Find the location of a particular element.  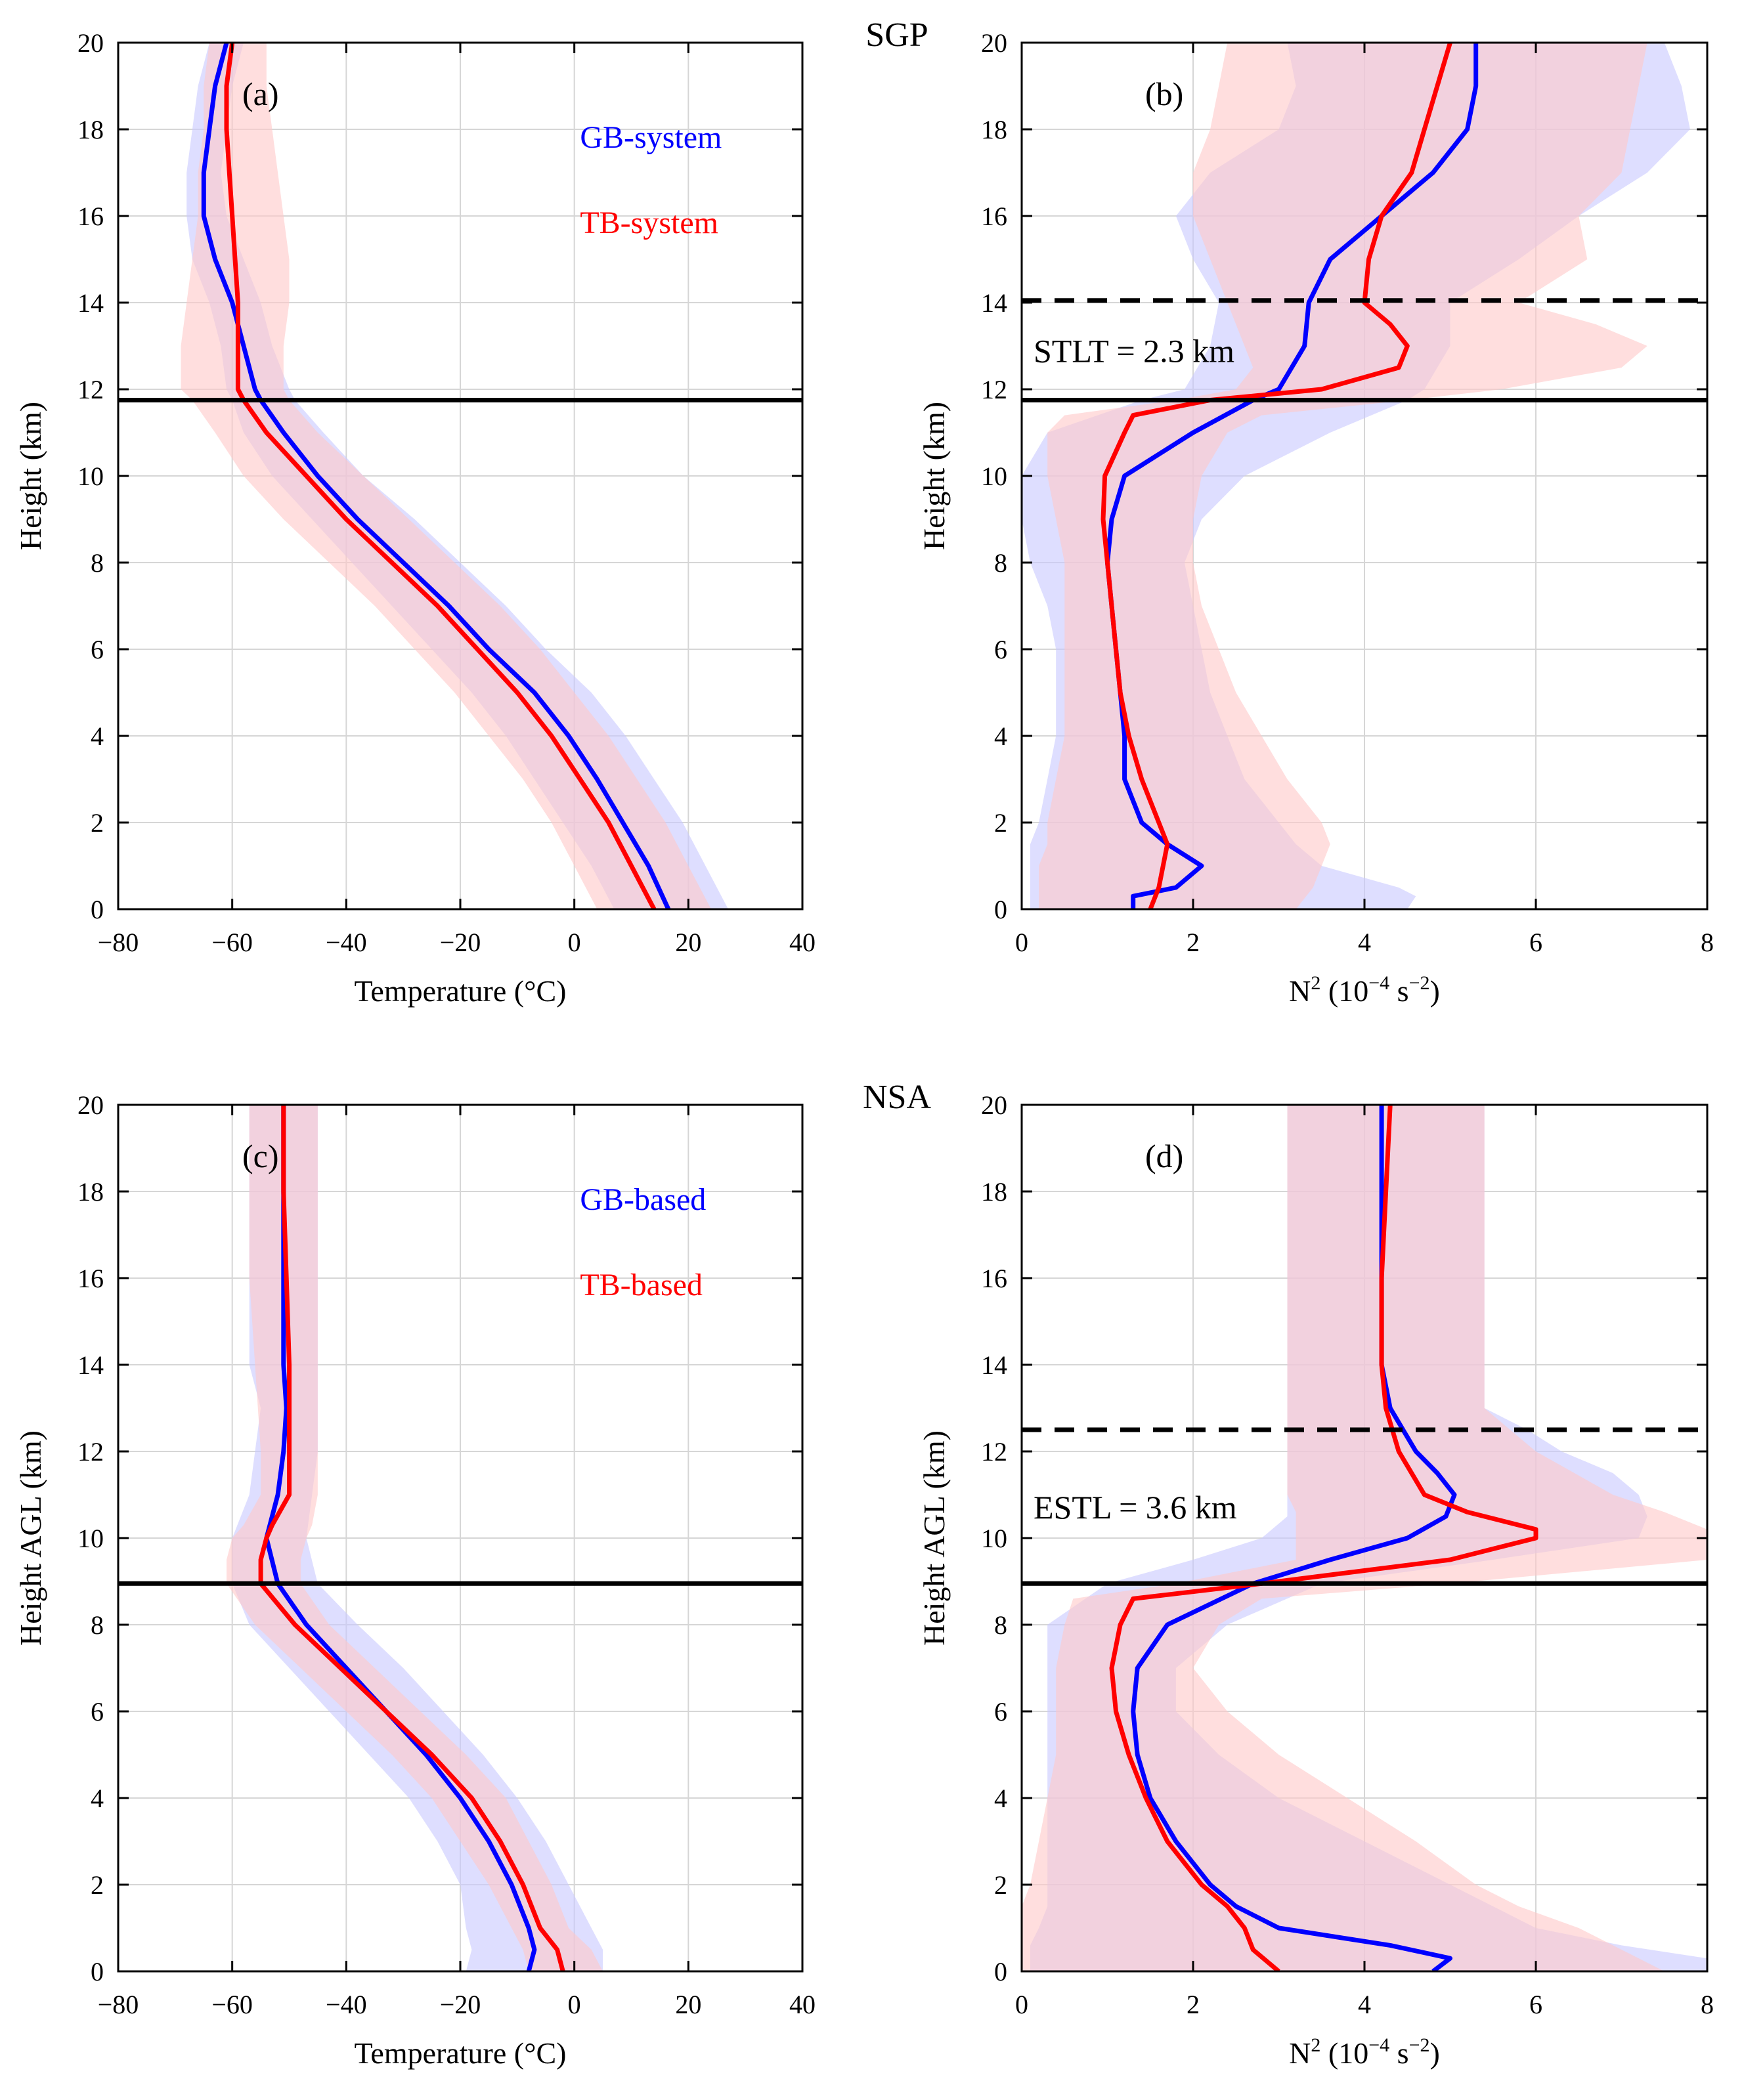

x-tick-label: 40 is located at coordinates (802, 2005).